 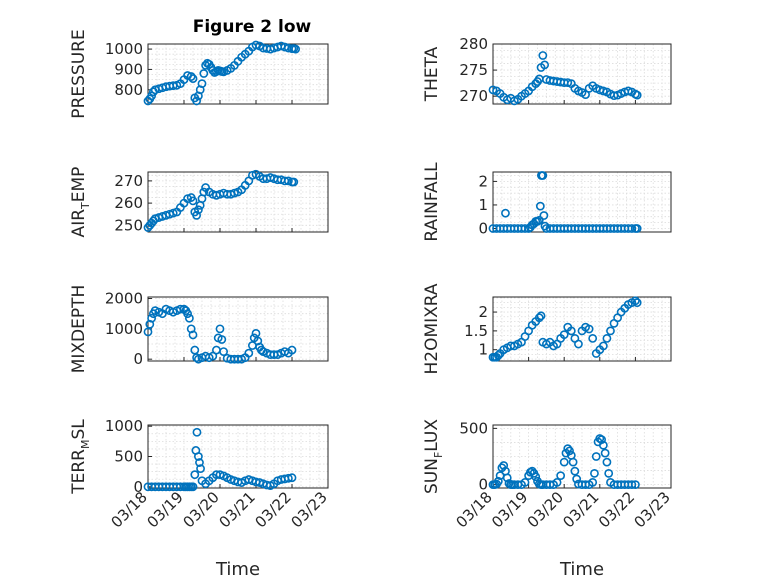 What do you see at coordinates (432, 202) in the screenshot?
I see `y-axis-label: RAINFALL` at bounding box center [432, 202].